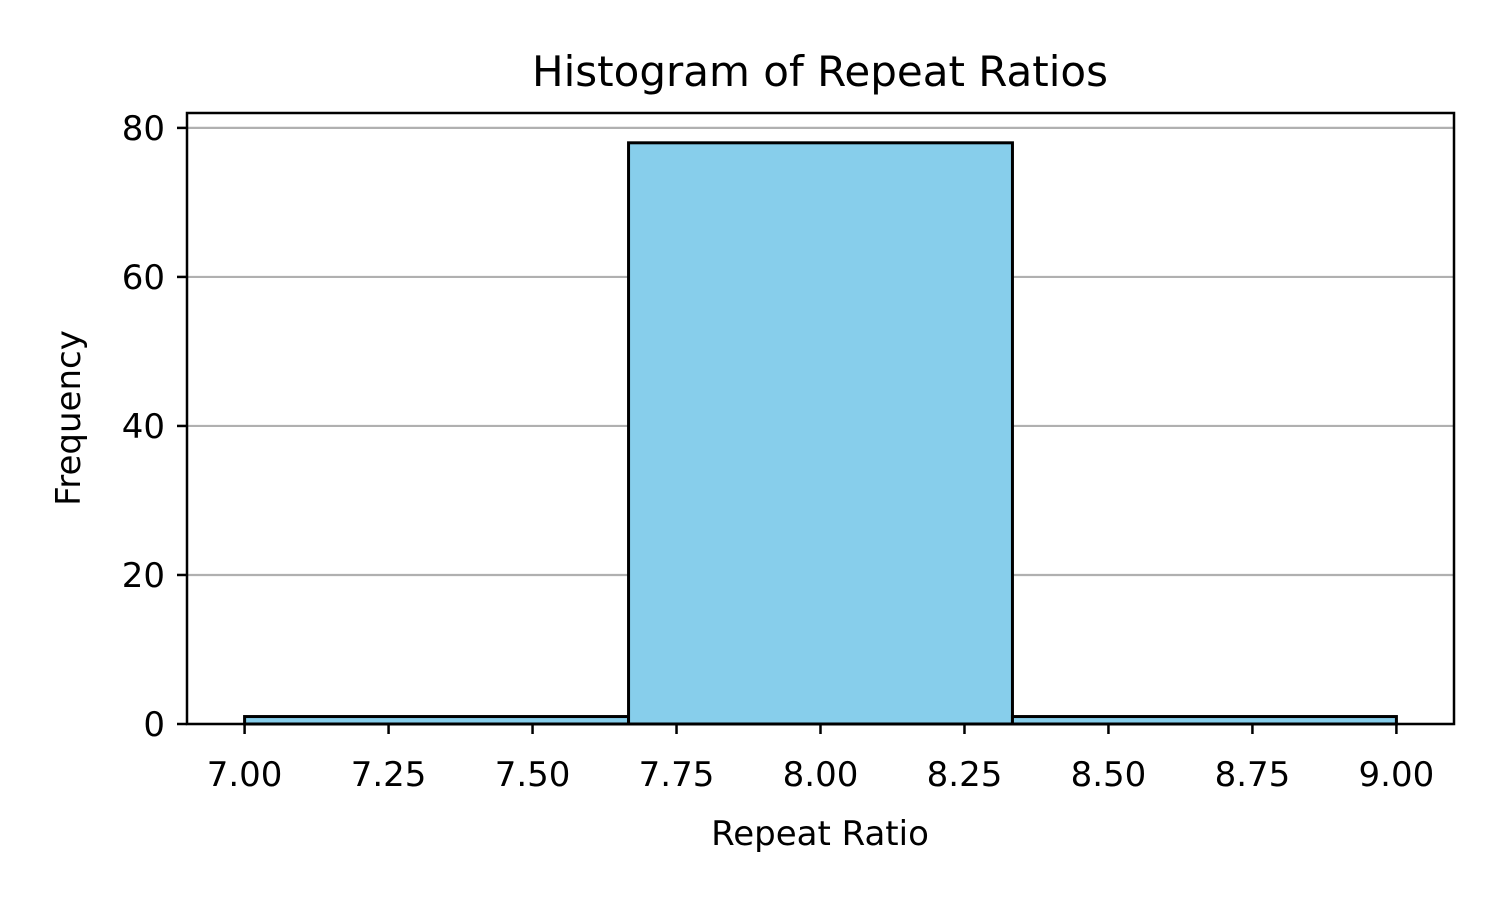 The image size is (1500, 900). Describe the element at coordinates (1109, 775) in the screenshot. I see `x-tick-label: 8.50` at that location.